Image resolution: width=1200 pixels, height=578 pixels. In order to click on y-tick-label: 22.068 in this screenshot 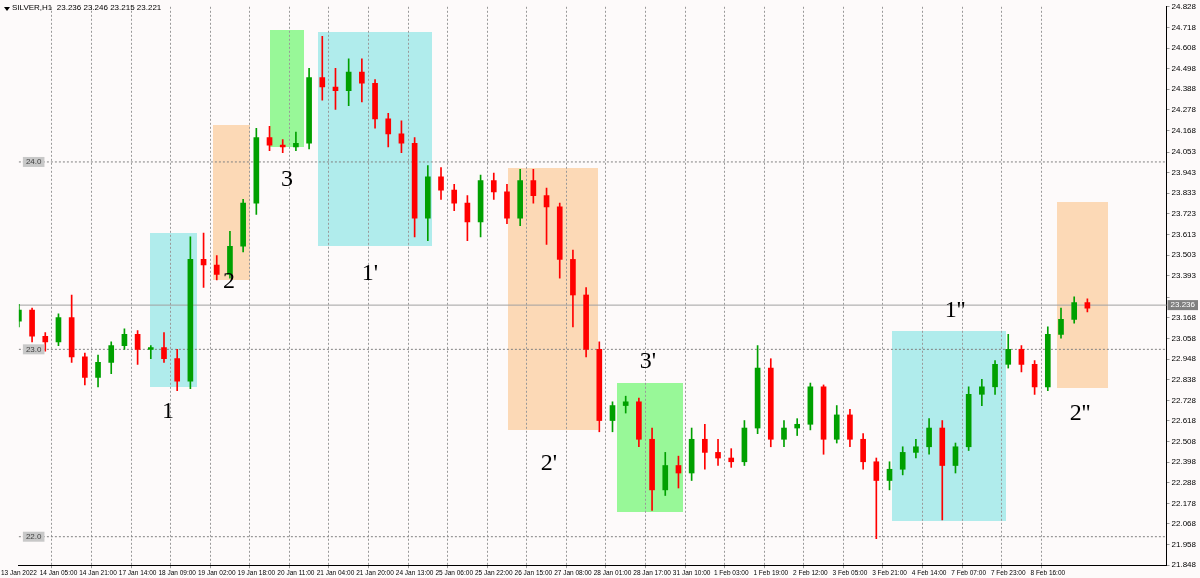, I will do `click(1184, 524)`.